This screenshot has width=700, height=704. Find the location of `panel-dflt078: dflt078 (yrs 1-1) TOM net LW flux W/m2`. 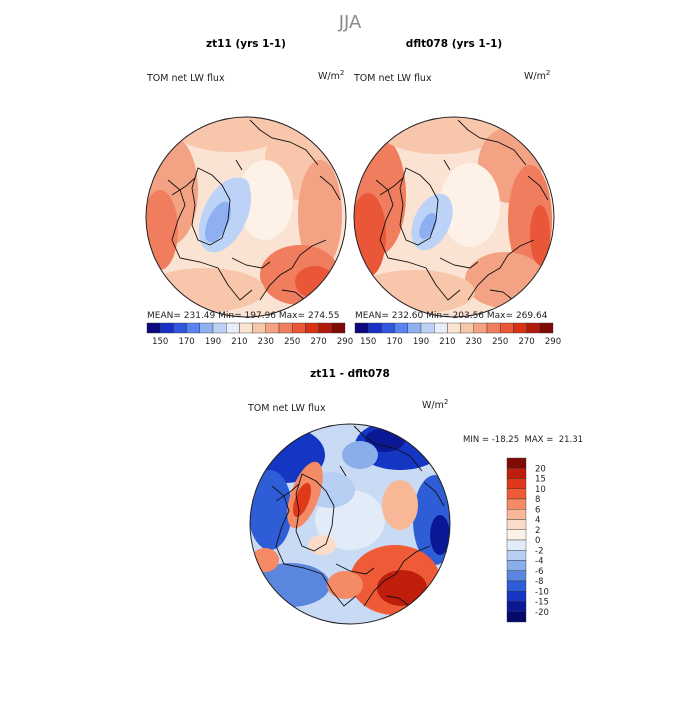

panel-dflt078: dflt078 (yrs 1-1) TOM net LW flux W/m2 is located at coordinates (457, 192).